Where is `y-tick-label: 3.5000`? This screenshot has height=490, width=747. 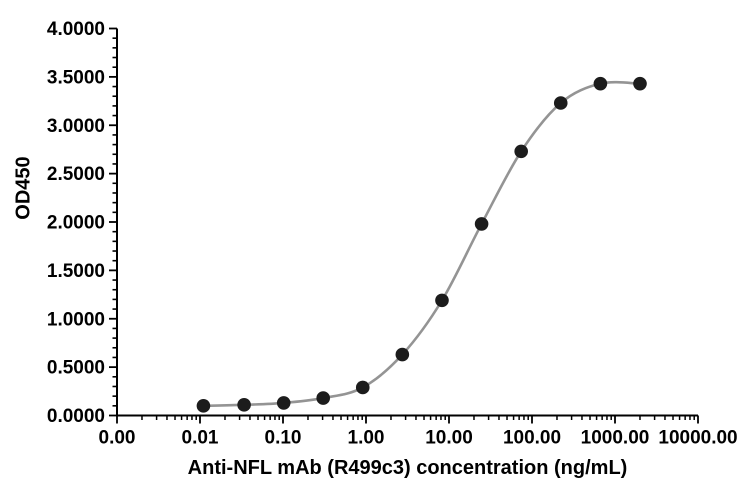 y-tick-label: 3.5000 is located at coordinates (76, 77).